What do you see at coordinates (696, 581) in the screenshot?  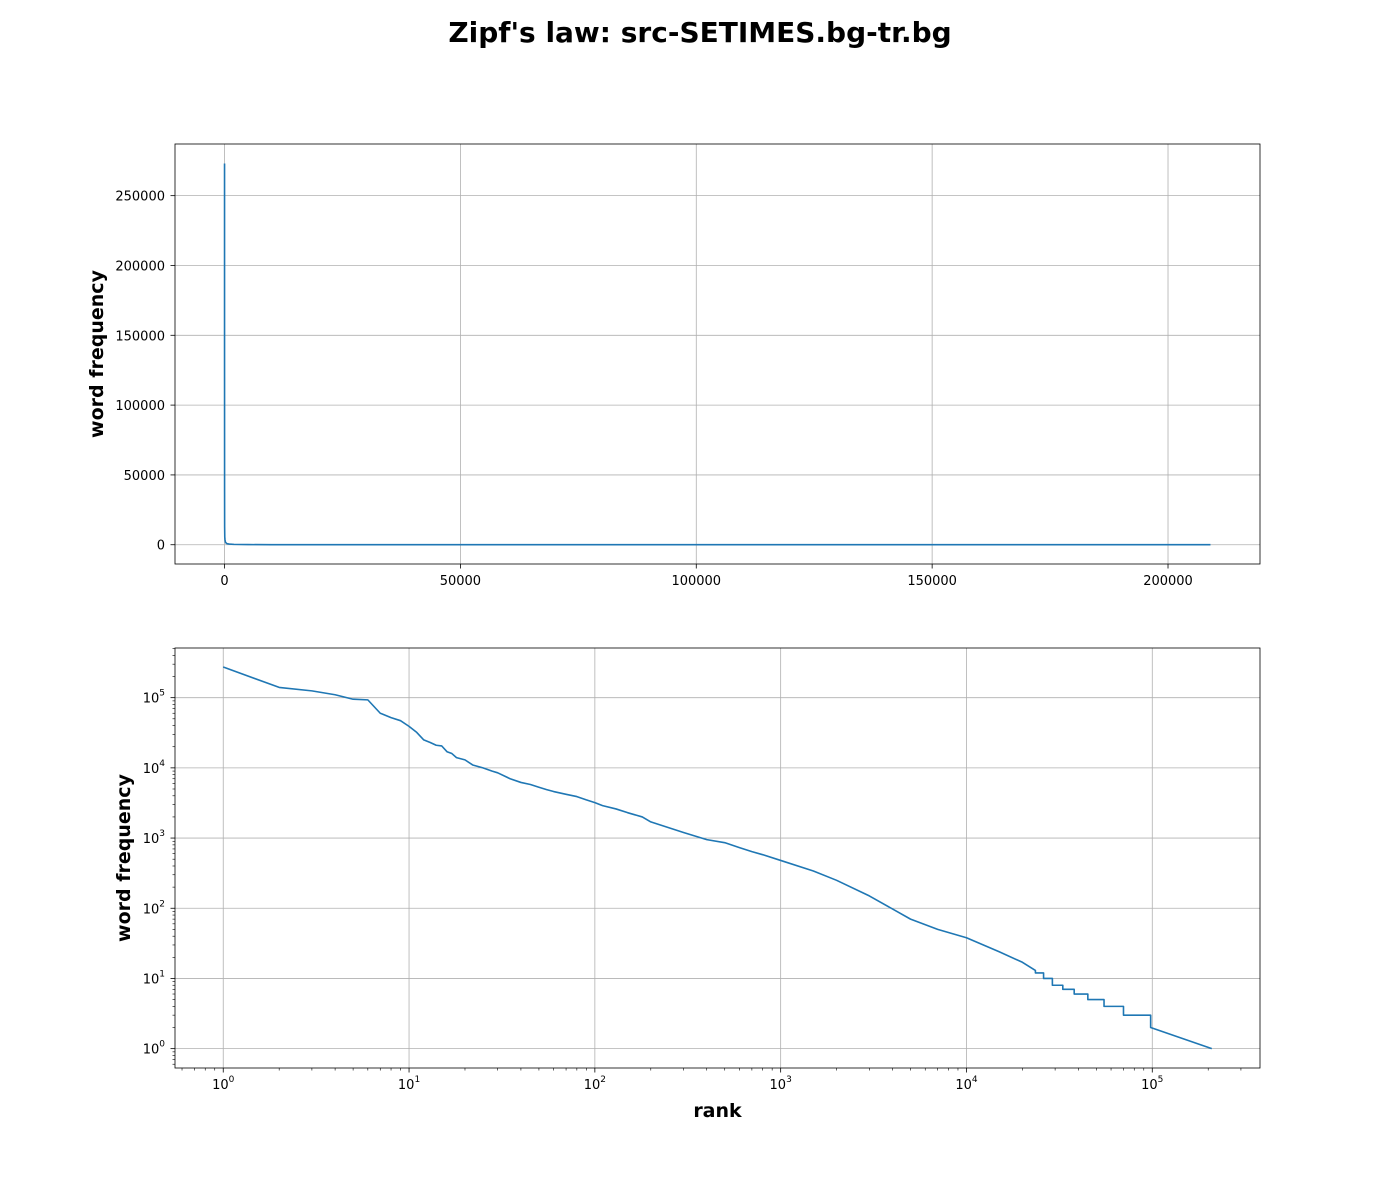 I see `linear-x-tick-label-2: 100000` at bounding box center [696, 581].